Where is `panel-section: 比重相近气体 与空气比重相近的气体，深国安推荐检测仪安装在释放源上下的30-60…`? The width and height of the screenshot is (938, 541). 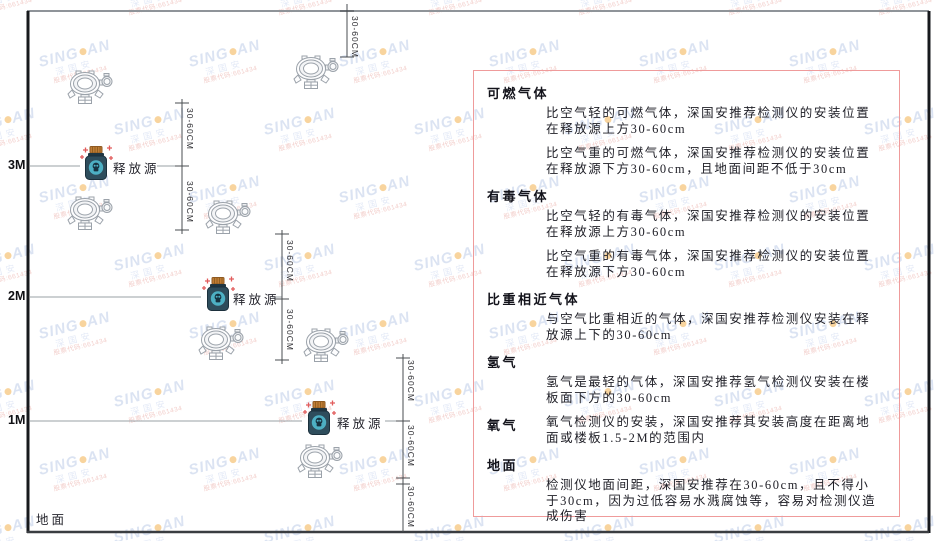
panel-section: 比重相近气体 与空气比重相近的气体，深国安推荐检测仪安装在释放源上下的30-60… is located at coordinates (684, 316).